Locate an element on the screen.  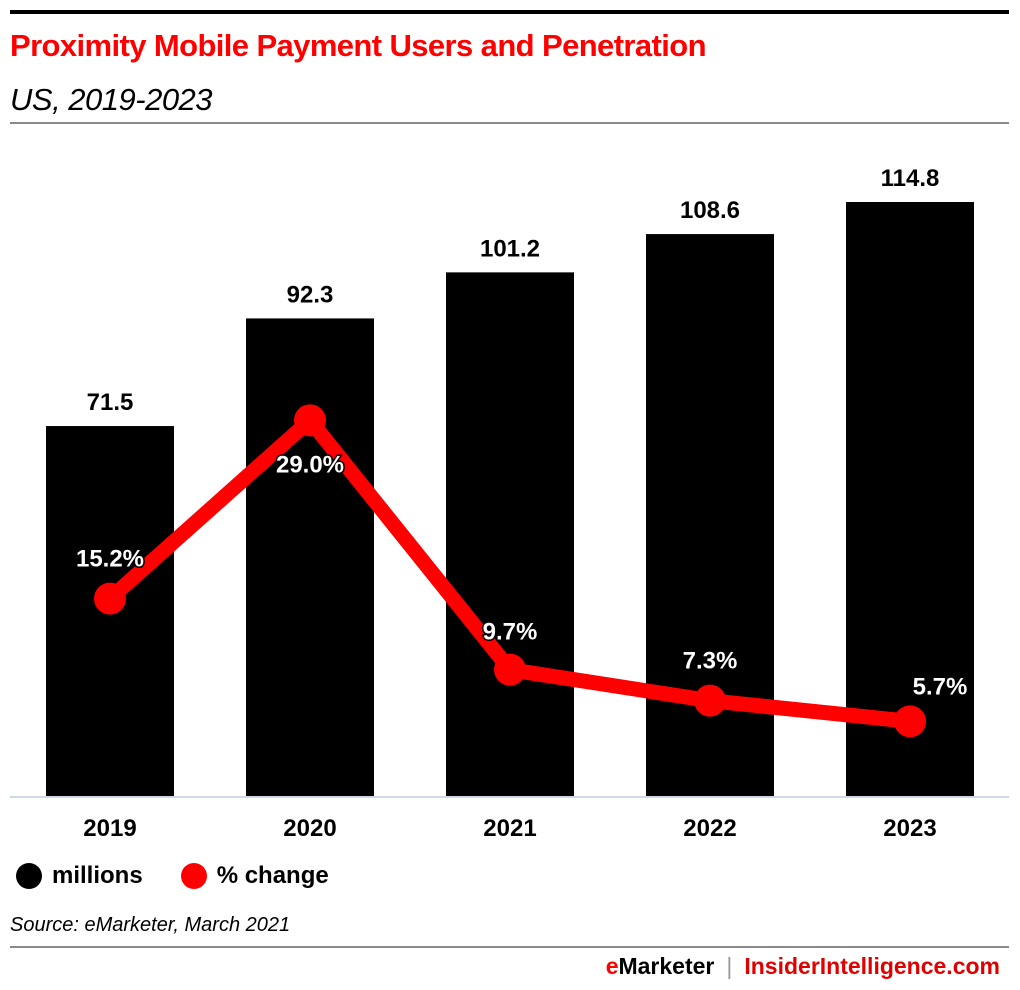
legend-swatch-millions is located at coordinates (29, 876).